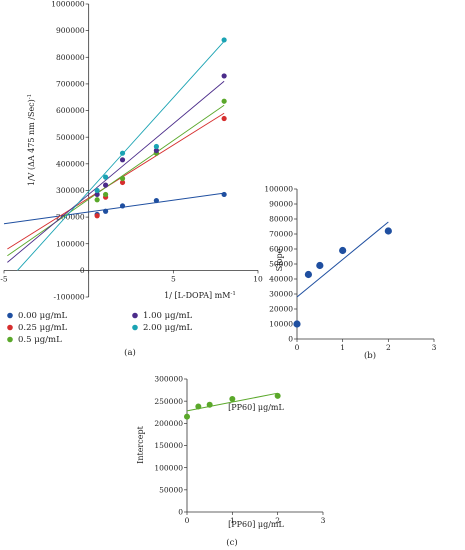  Describe the element at coordinates (70, 30) in the screenshot. I see `panel-a-y-tick-label: 900000` at that location.